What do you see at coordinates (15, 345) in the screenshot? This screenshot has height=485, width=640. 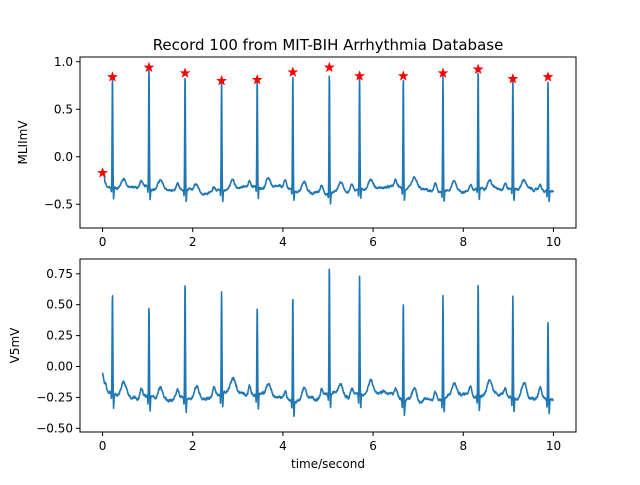 I see `y-axis-label: V5mV` at bounding box center [15, 345].